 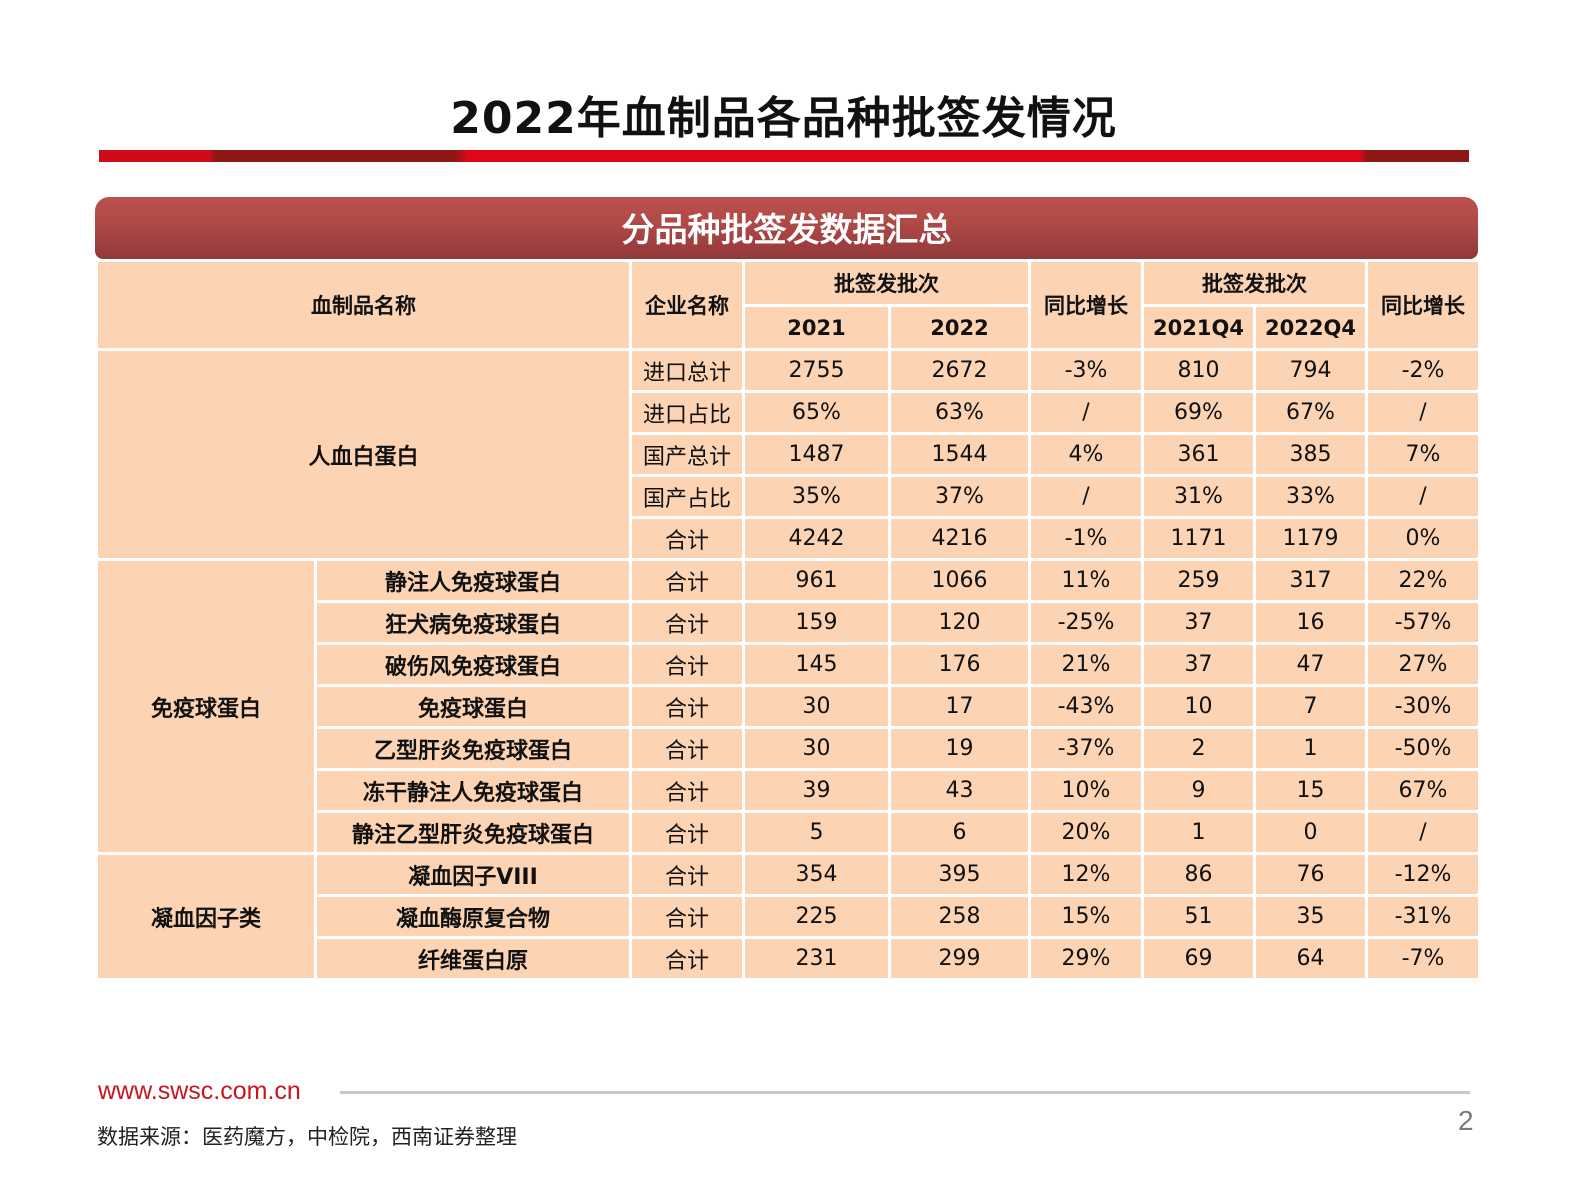 What do you see at coordinates (816, 874) in the screenshot?
I see `value-2021: 354` at bounding box center [816, 874].